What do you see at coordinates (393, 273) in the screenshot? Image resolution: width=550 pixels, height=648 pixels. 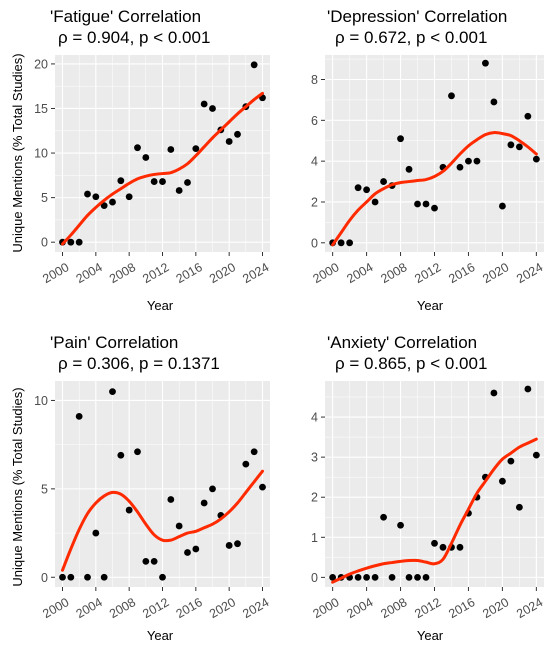 I see `x-tick-label-depression: 2008` at bounding box center [393, 273].